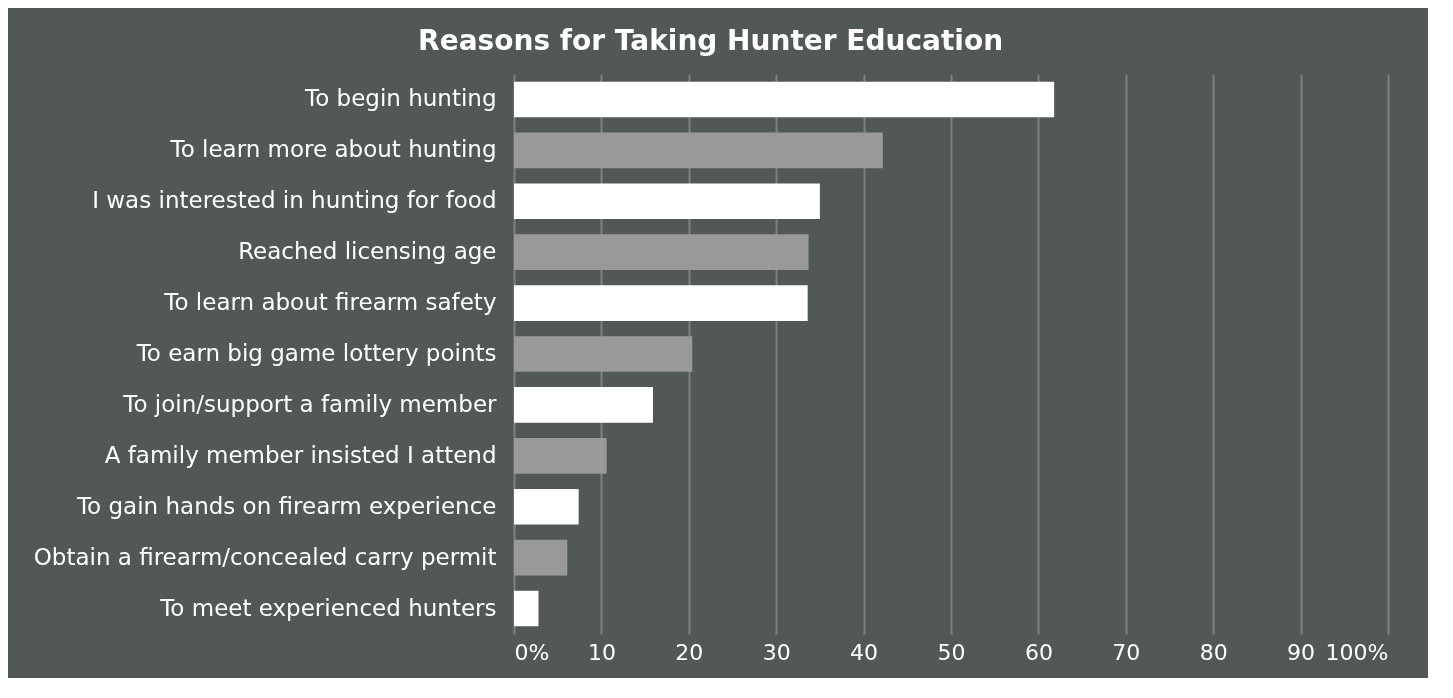 The image size is (1453, 698). Describe the element at coordinates (286, 505) in the screenshot. I see `y-tick-label: To gain hands on firearm experience` at that location.